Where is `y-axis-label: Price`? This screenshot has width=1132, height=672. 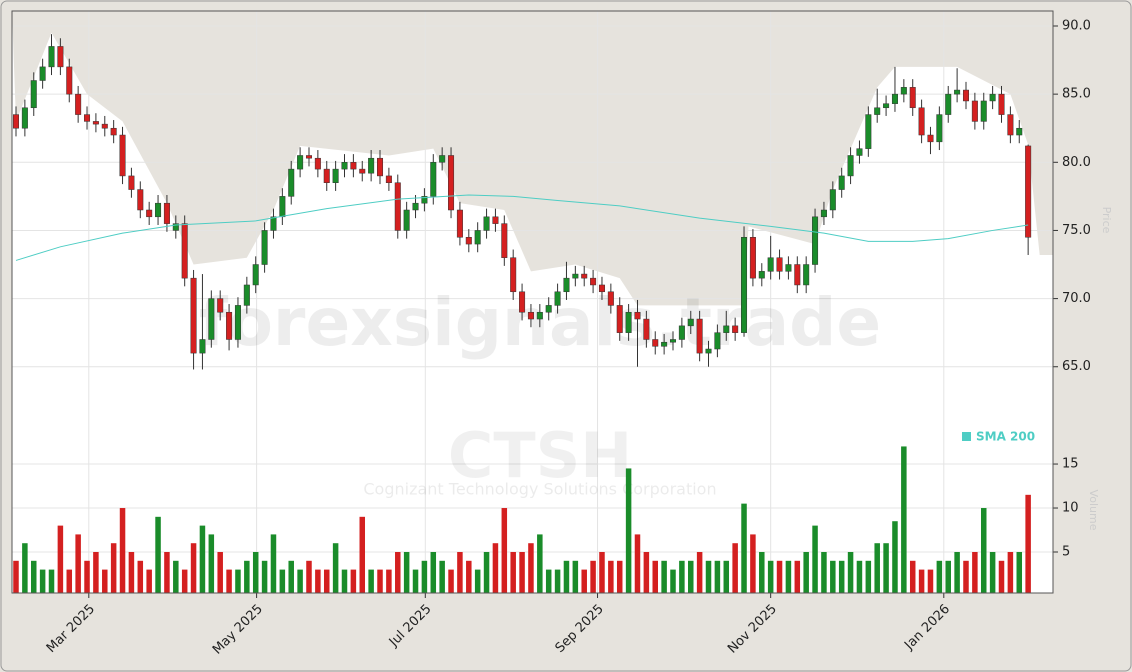 y-axis-label: Price is located at coordinates (1106, 220).